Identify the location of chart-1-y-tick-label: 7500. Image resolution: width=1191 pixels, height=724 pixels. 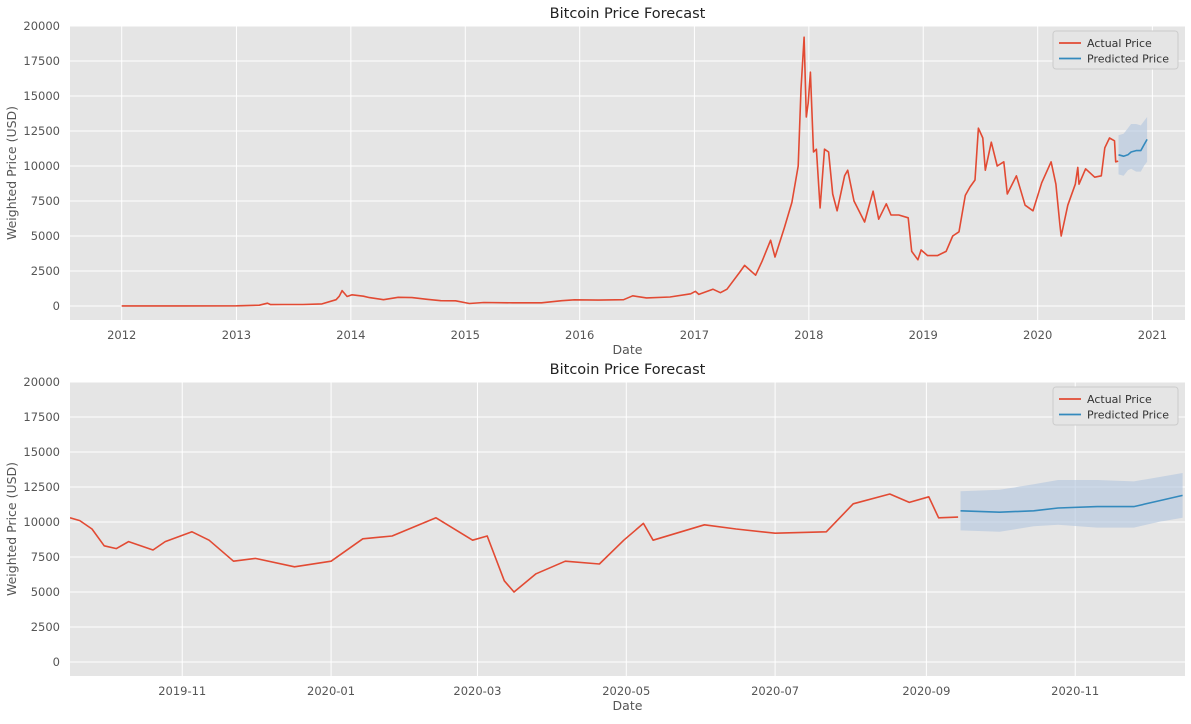
(45, 201).